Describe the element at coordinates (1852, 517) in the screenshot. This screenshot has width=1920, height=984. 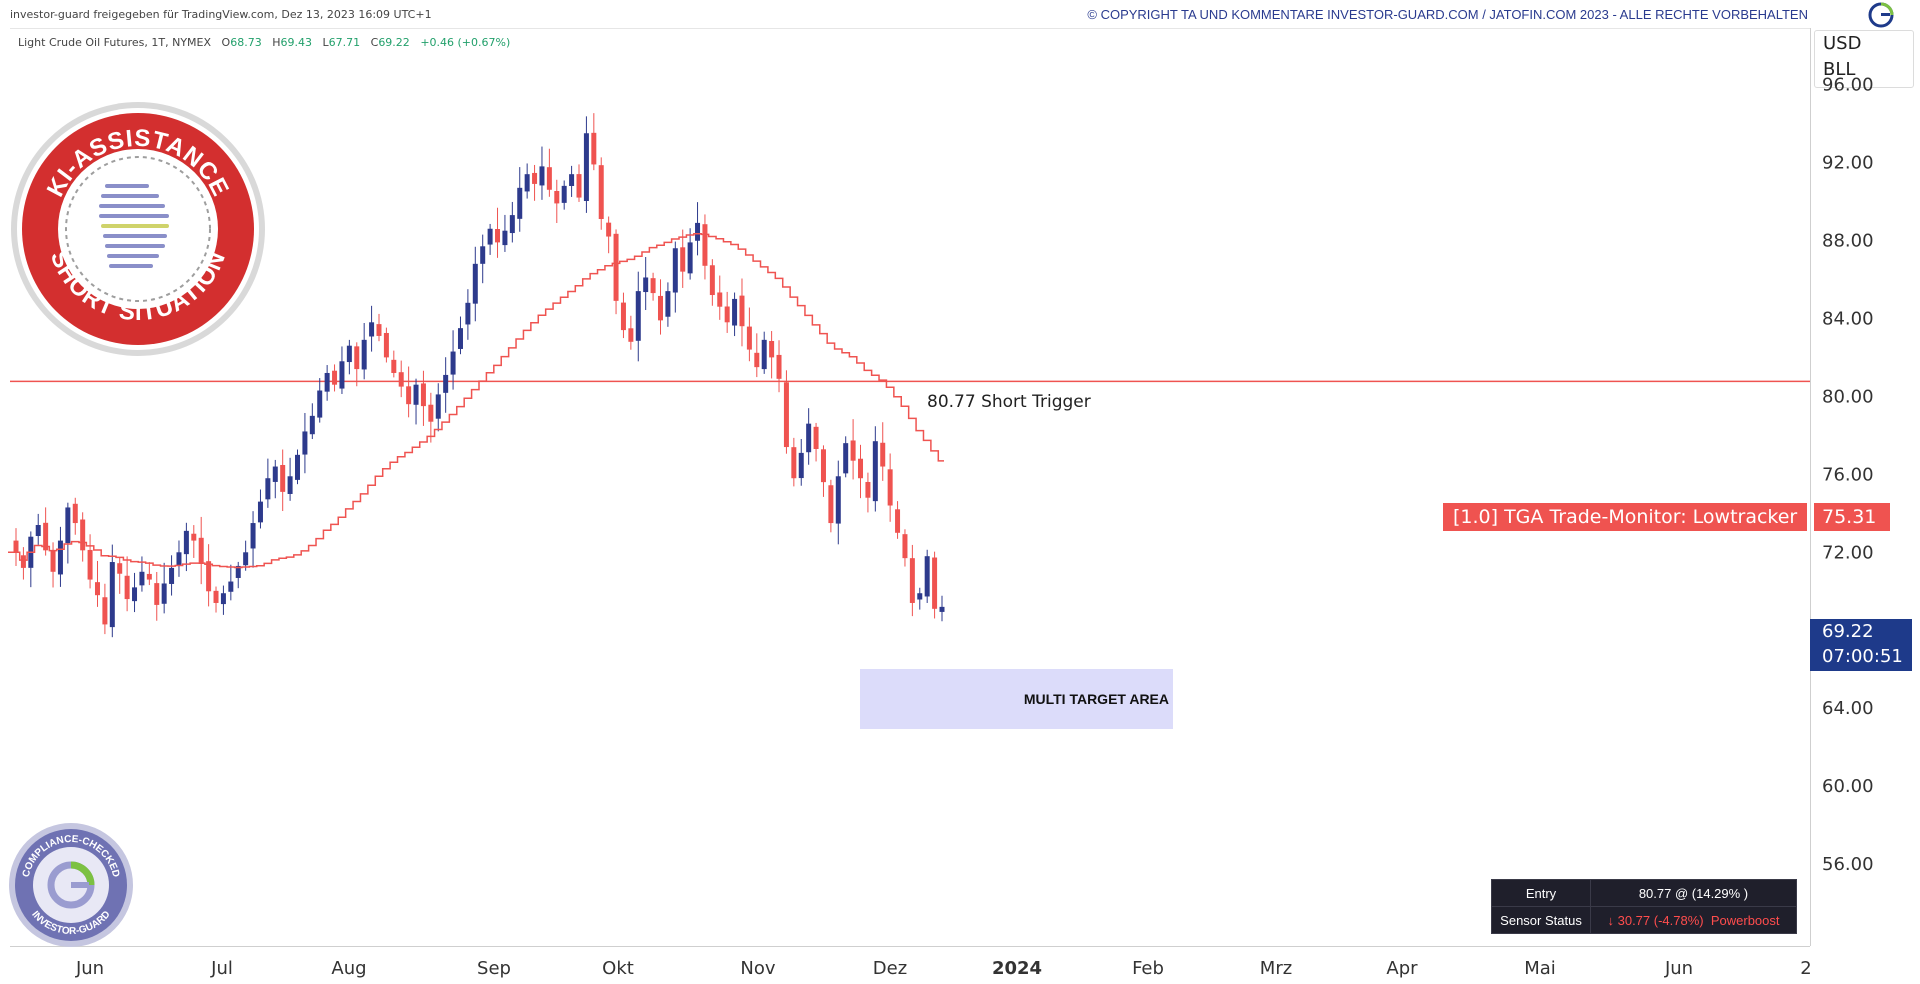
I see `lowtracker-value: 75.31` at that location.